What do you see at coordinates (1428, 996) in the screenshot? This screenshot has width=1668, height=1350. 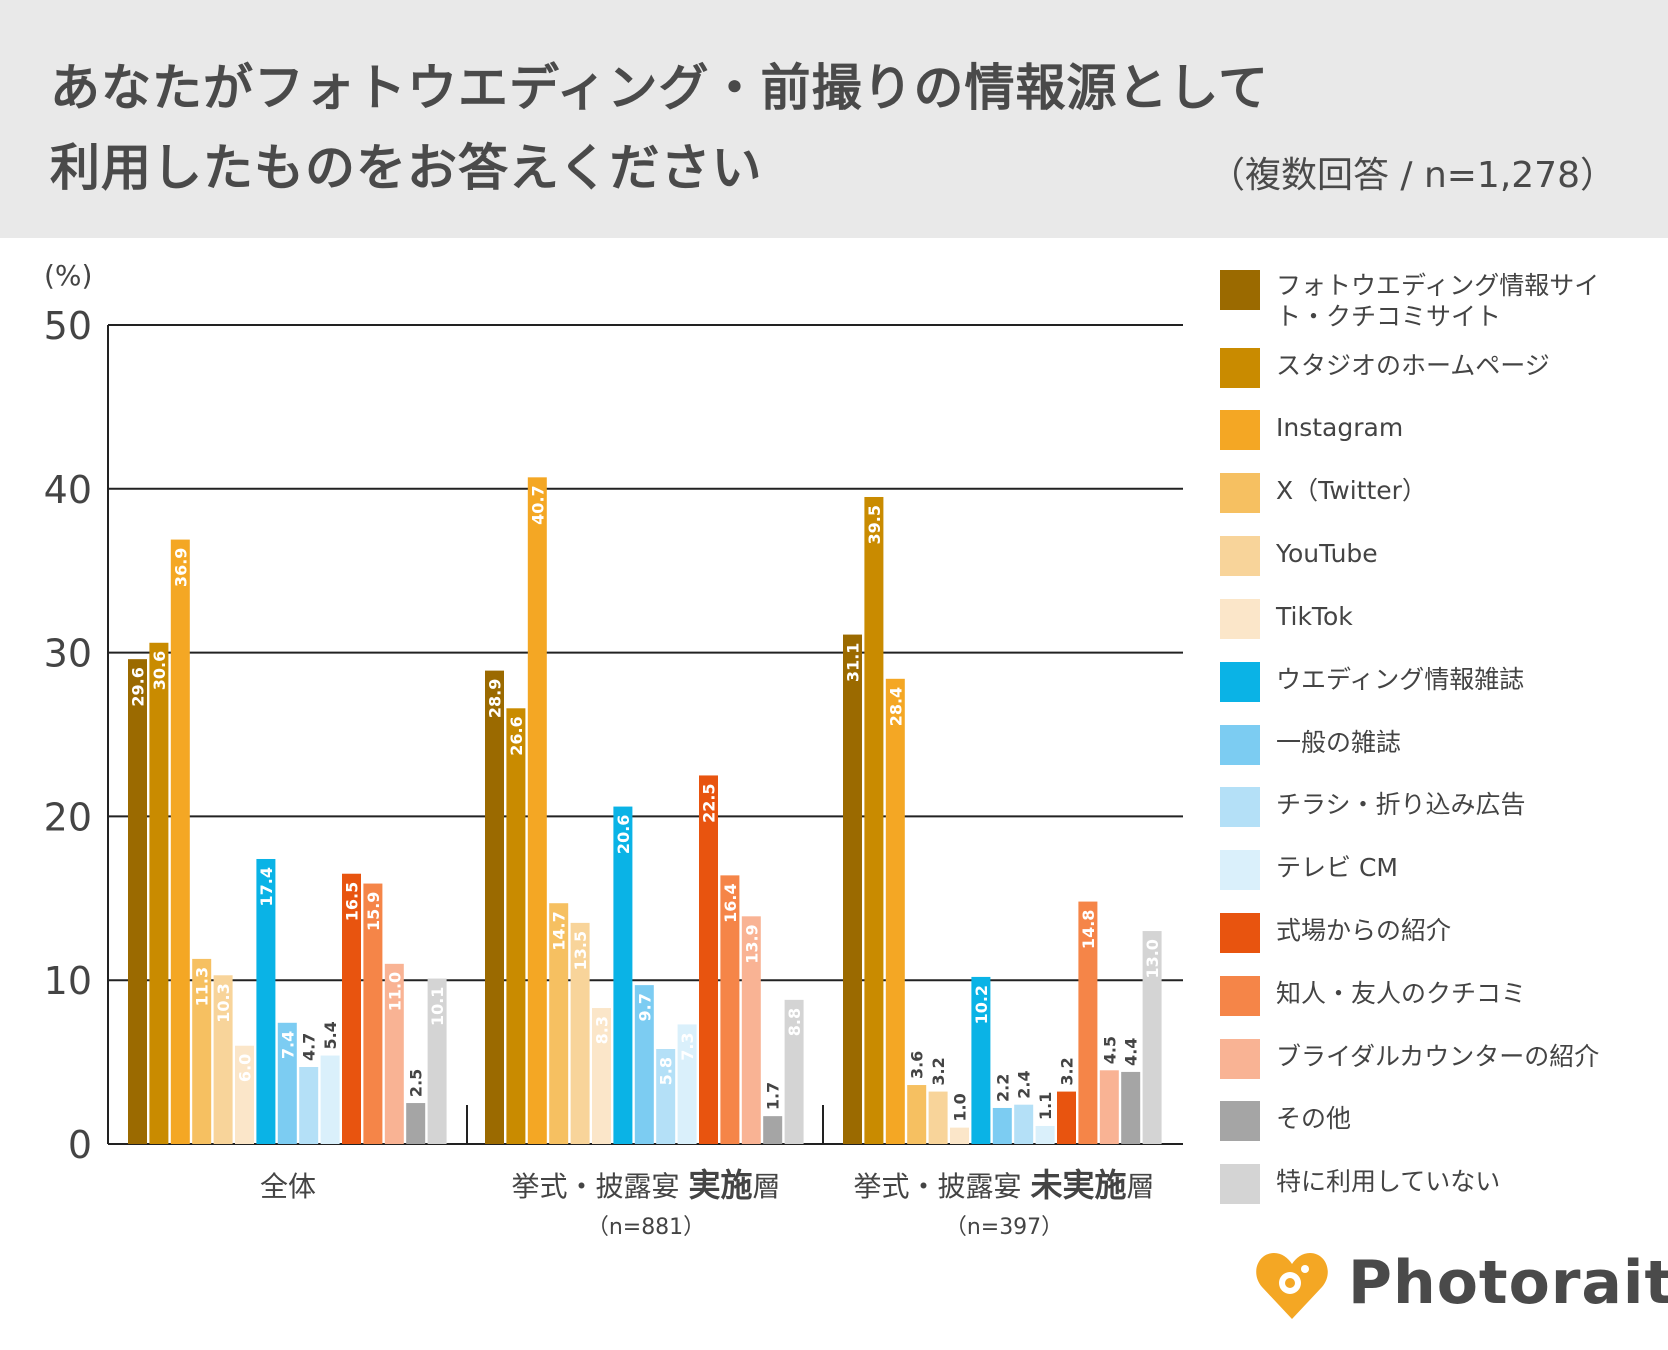 I see `legend-item: 知人・友人のクチコミ` at bounding box center [1428, 996].